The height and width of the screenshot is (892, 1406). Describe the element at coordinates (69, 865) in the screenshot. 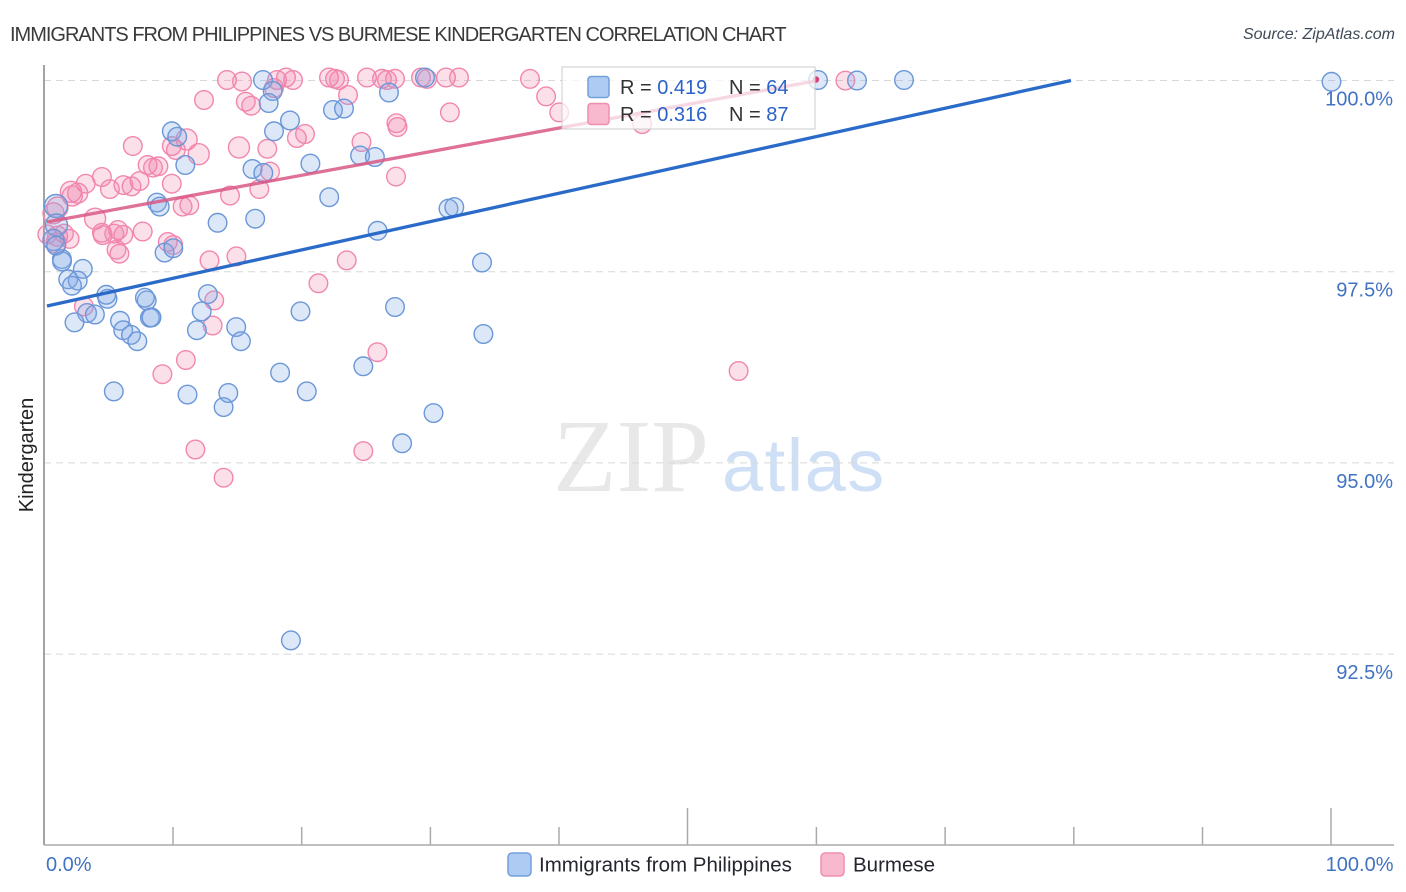

I see `svg-text: 0.0%` at that location.